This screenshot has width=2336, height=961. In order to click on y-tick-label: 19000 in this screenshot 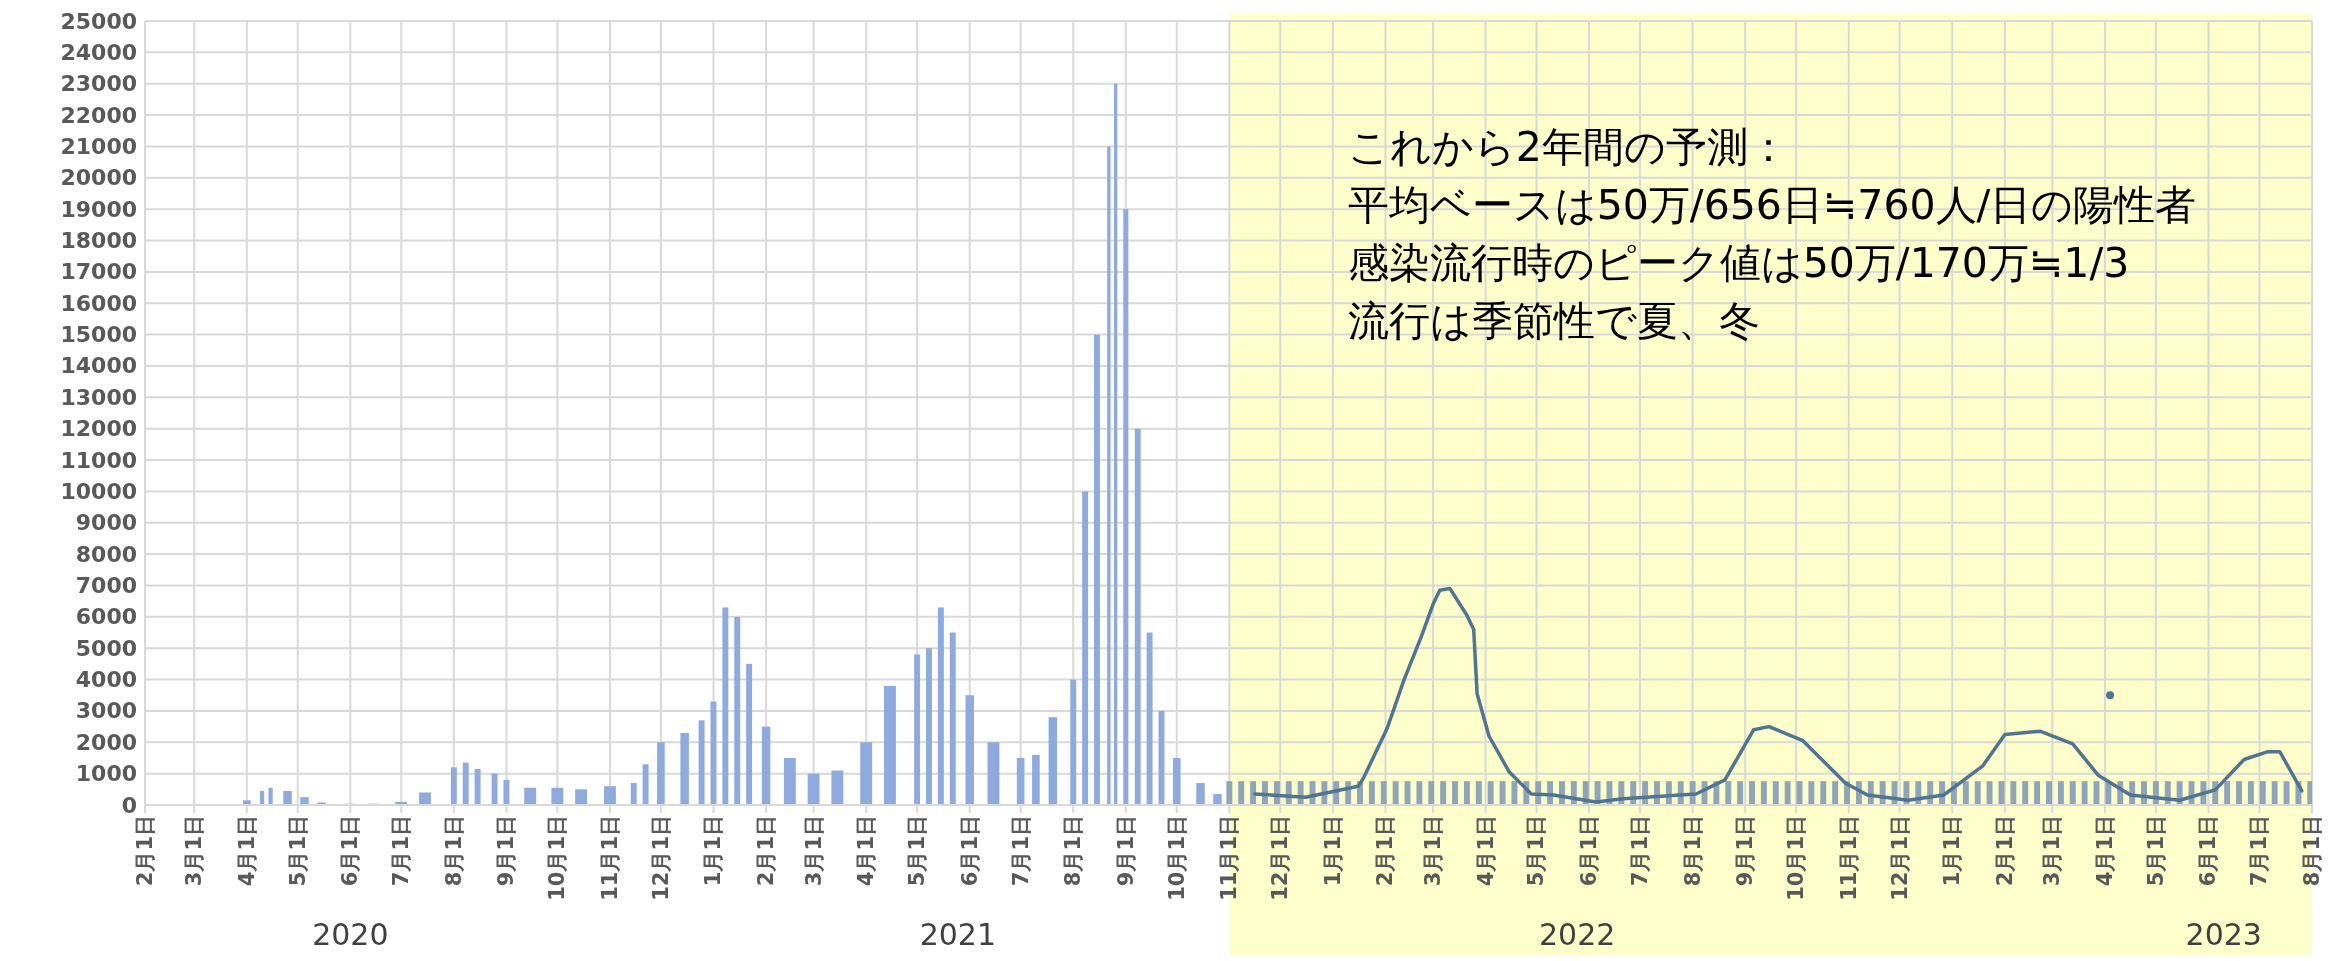, I will do `click(98, 209)`.